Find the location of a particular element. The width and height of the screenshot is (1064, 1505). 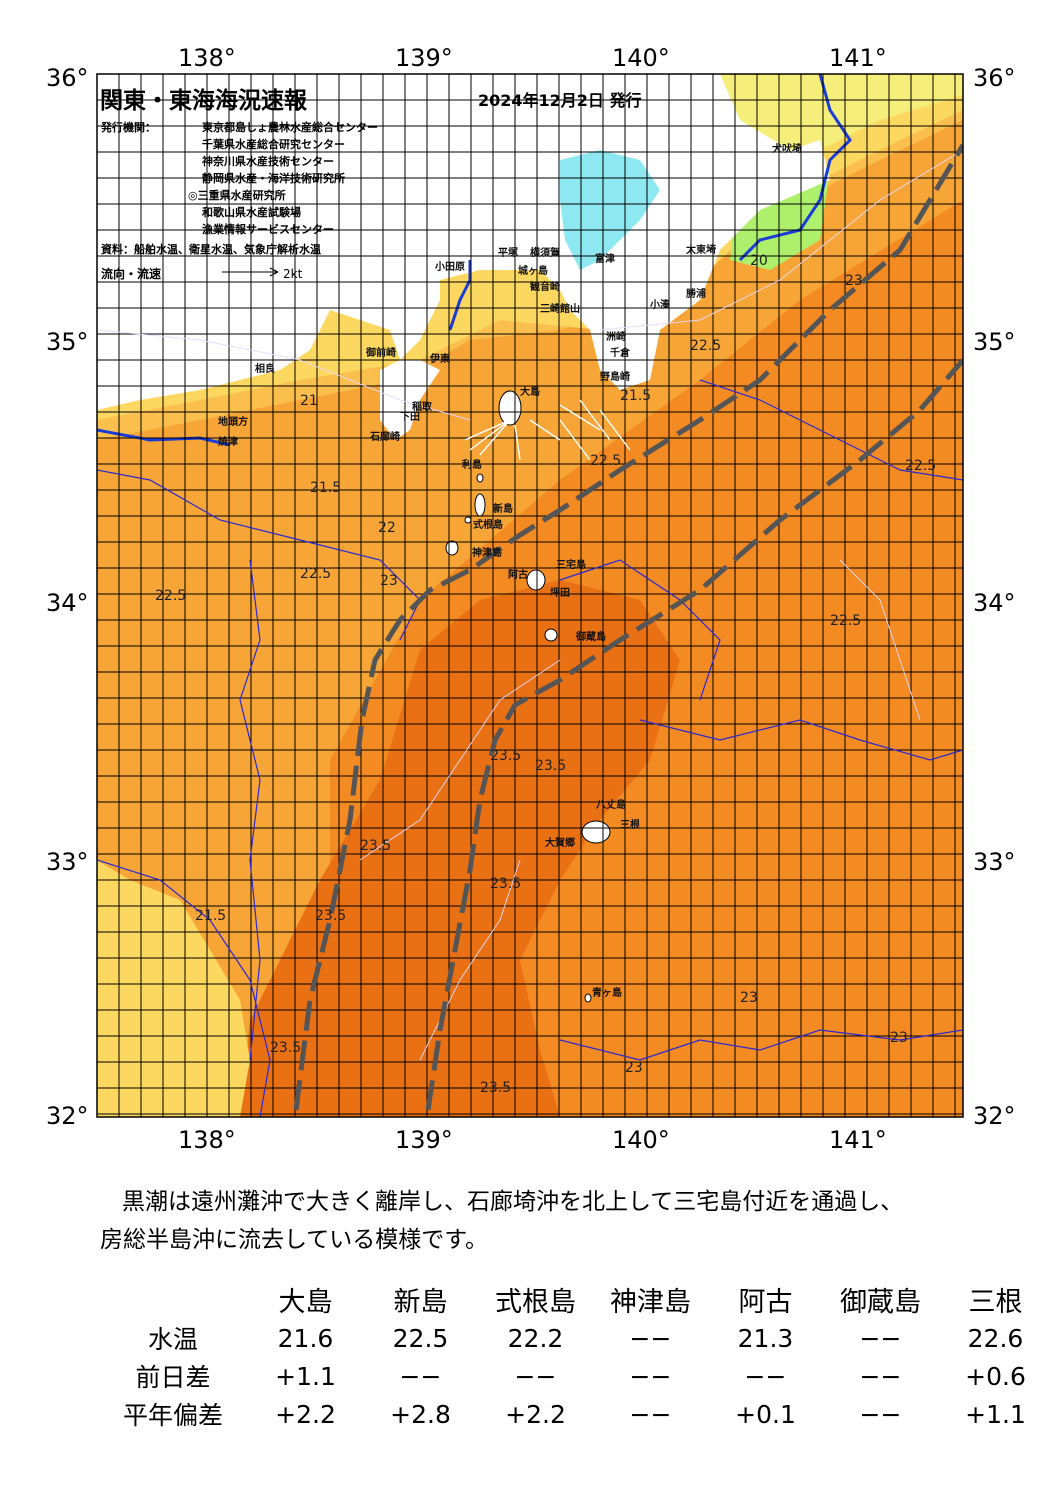

lat-label-right: 35° is located at coordinates (994, 342).